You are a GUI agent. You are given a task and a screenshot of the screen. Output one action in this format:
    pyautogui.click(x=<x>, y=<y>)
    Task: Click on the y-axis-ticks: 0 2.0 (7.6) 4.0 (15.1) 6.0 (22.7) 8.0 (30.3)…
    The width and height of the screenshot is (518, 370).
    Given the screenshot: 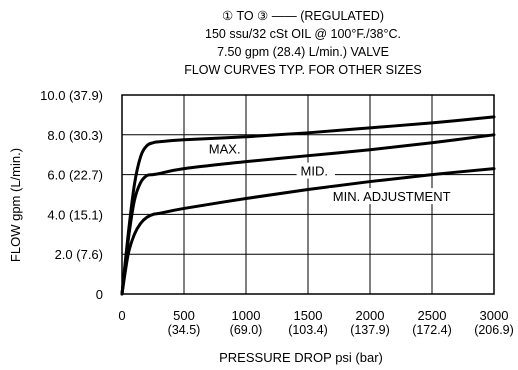 What is the action you would take?
    pyautogui.click(x=71, y=195)
    